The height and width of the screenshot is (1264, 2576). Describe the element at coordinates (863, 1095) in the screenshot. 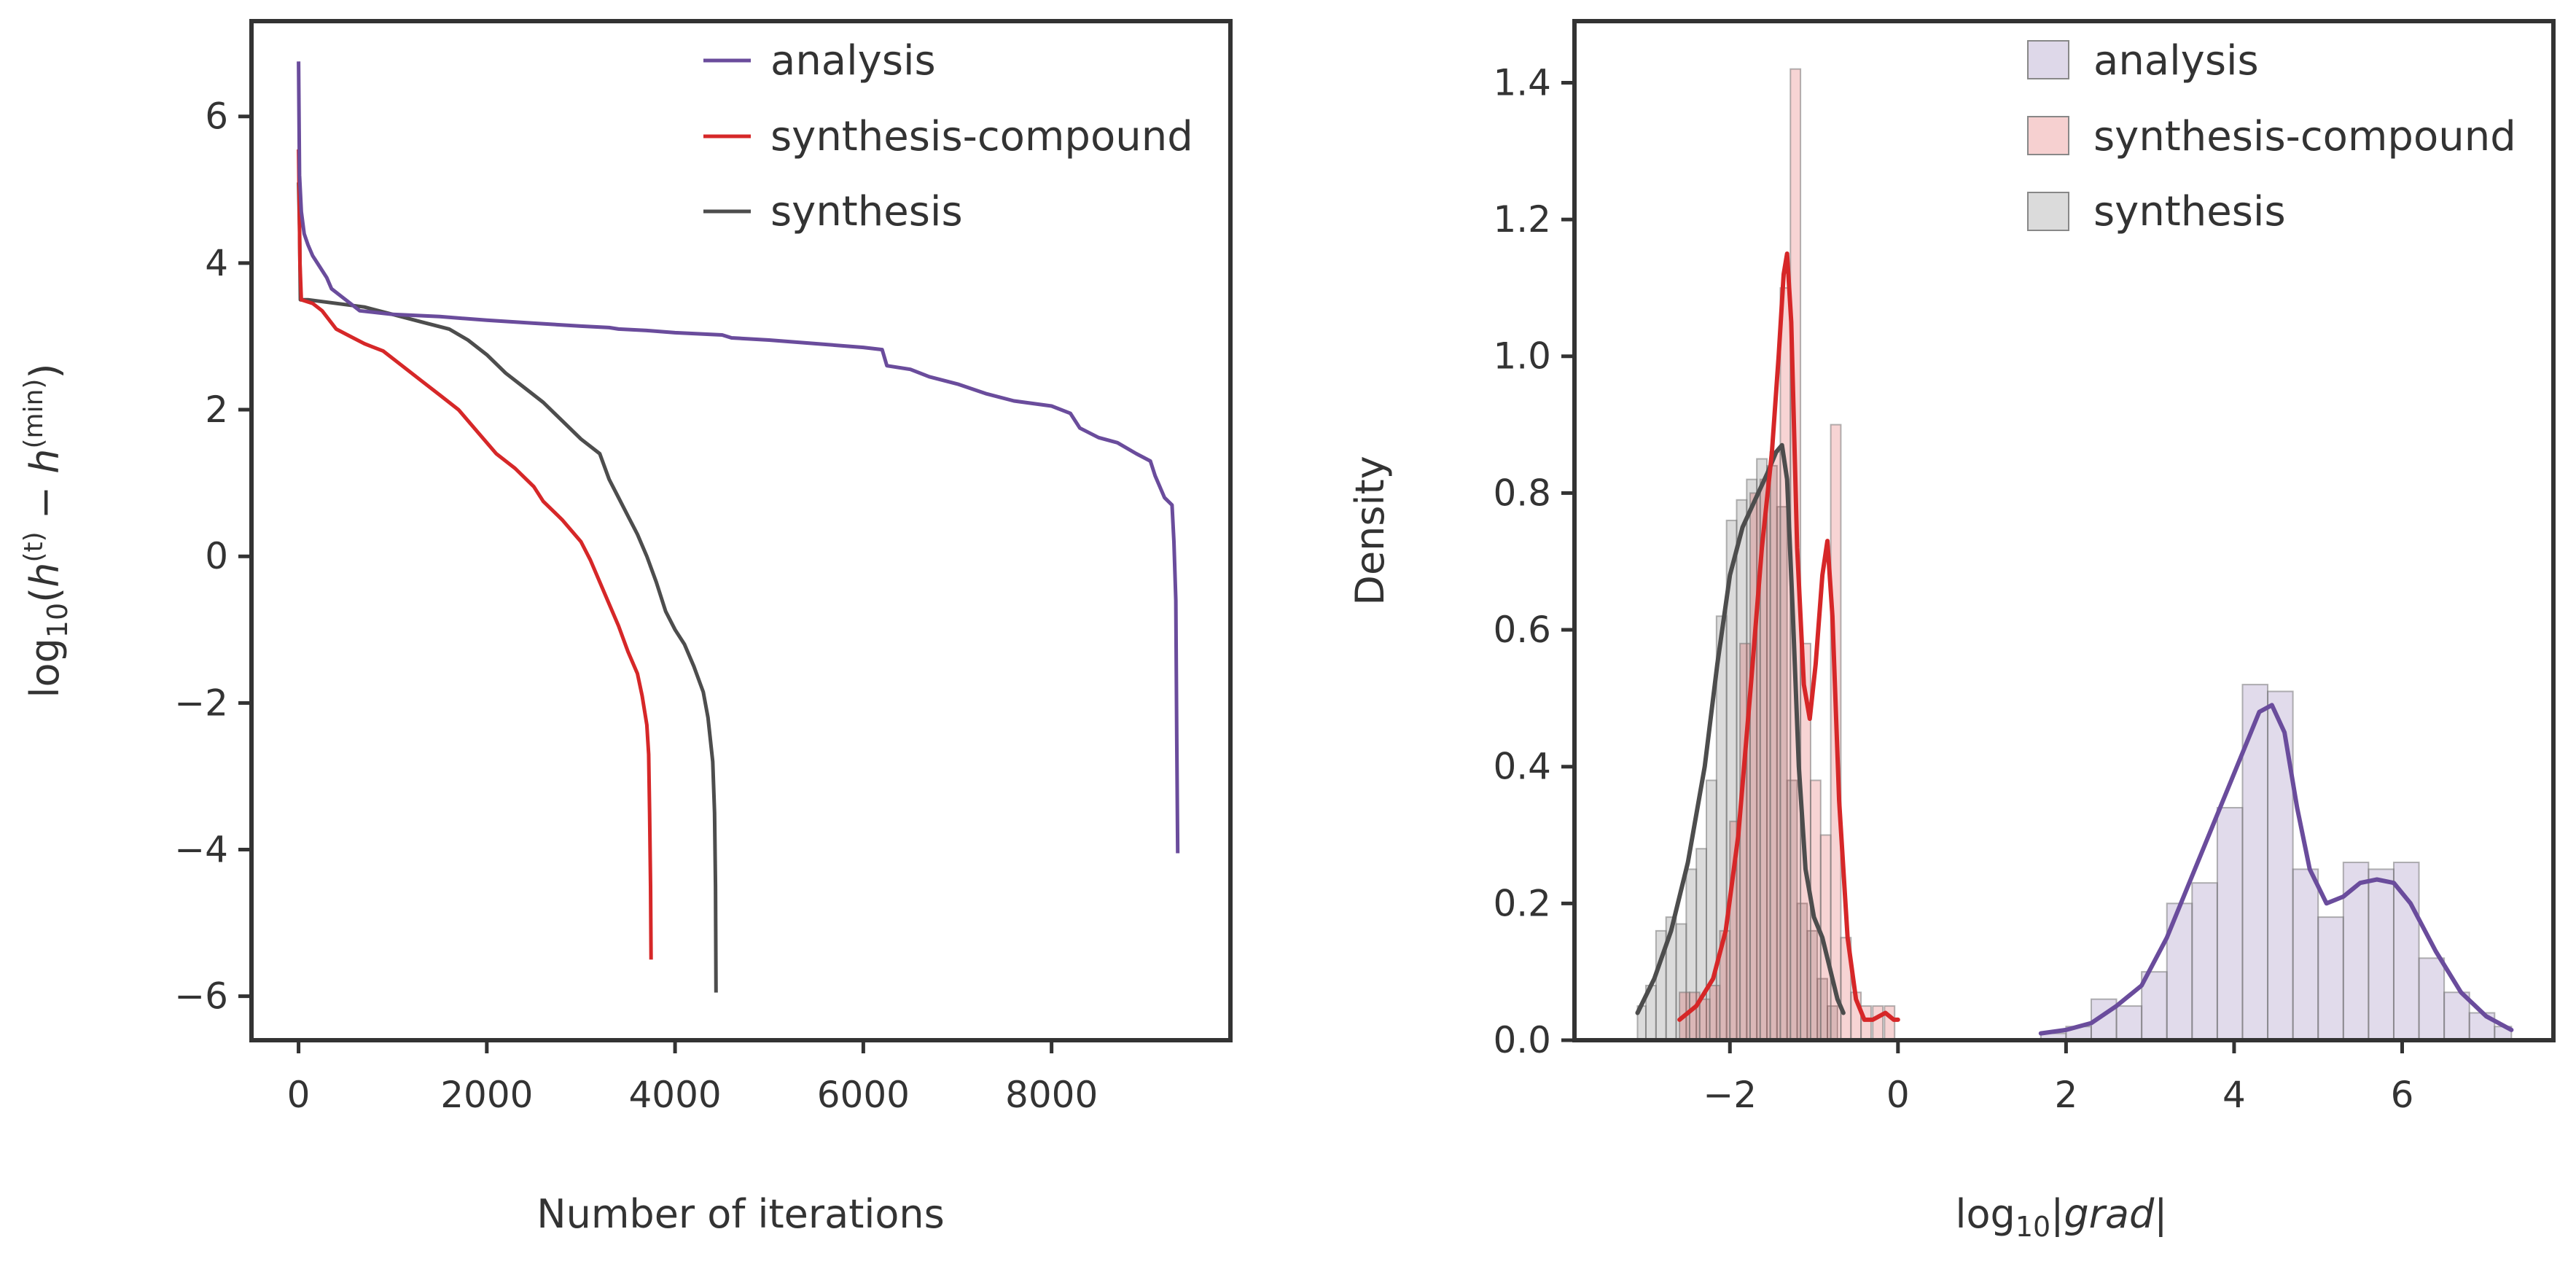

I see `line-chart-x-tick-label: 6000` at that location.